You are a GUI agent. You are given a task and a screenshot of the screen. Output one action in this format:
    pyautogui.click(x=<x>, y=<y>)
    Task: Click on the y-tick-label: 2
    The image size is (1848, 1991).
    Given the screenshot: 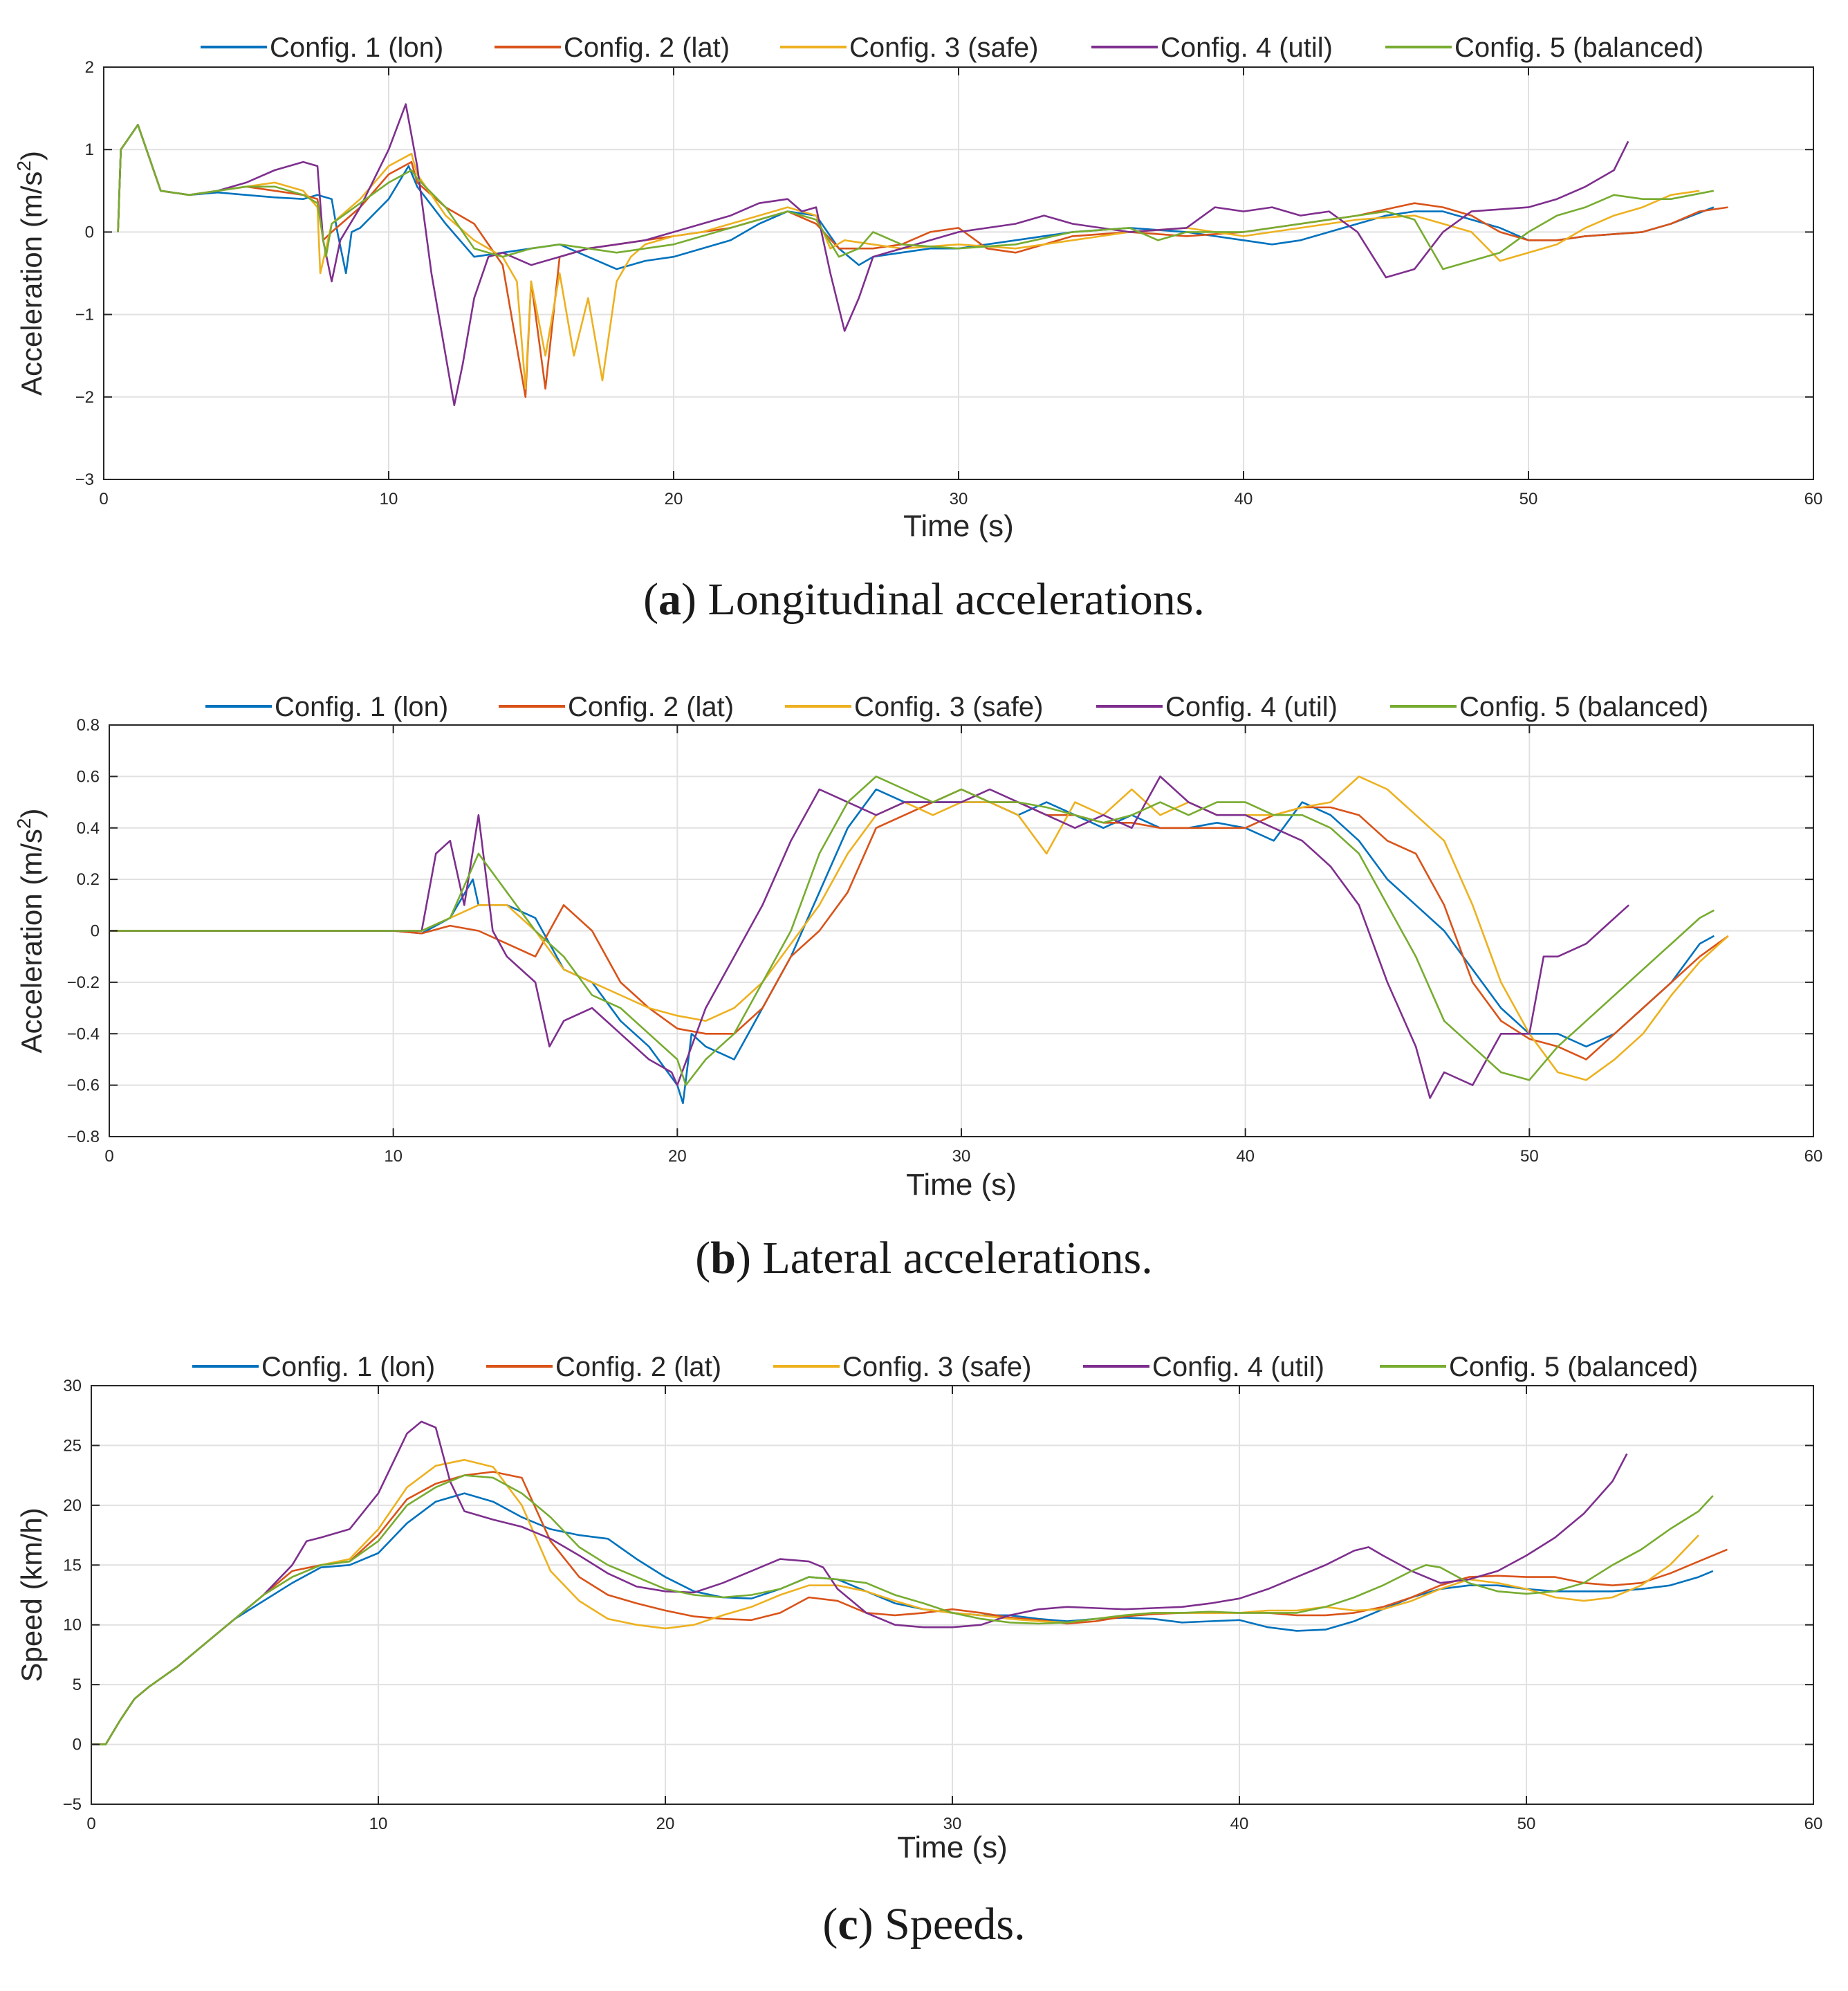 What is the action you would take?
    pyautogui.click(x=89, y=67)
    